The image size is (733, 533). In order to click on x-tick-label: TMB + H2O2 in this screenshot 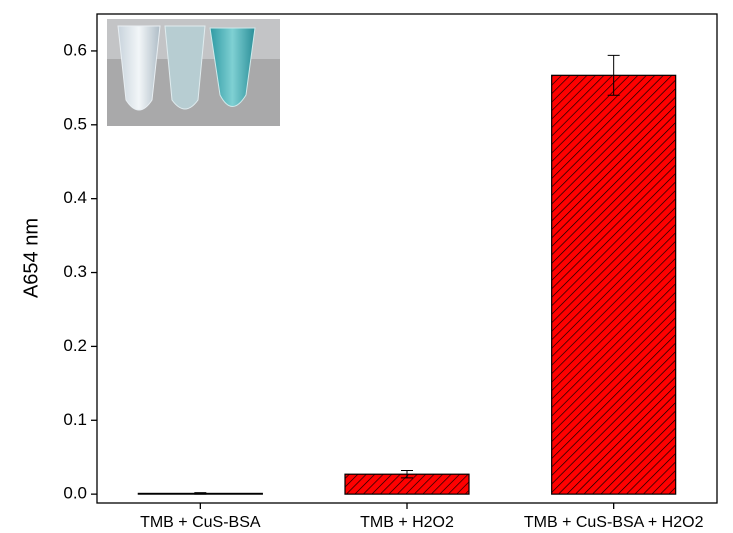, I will do `click(407, 522)`.